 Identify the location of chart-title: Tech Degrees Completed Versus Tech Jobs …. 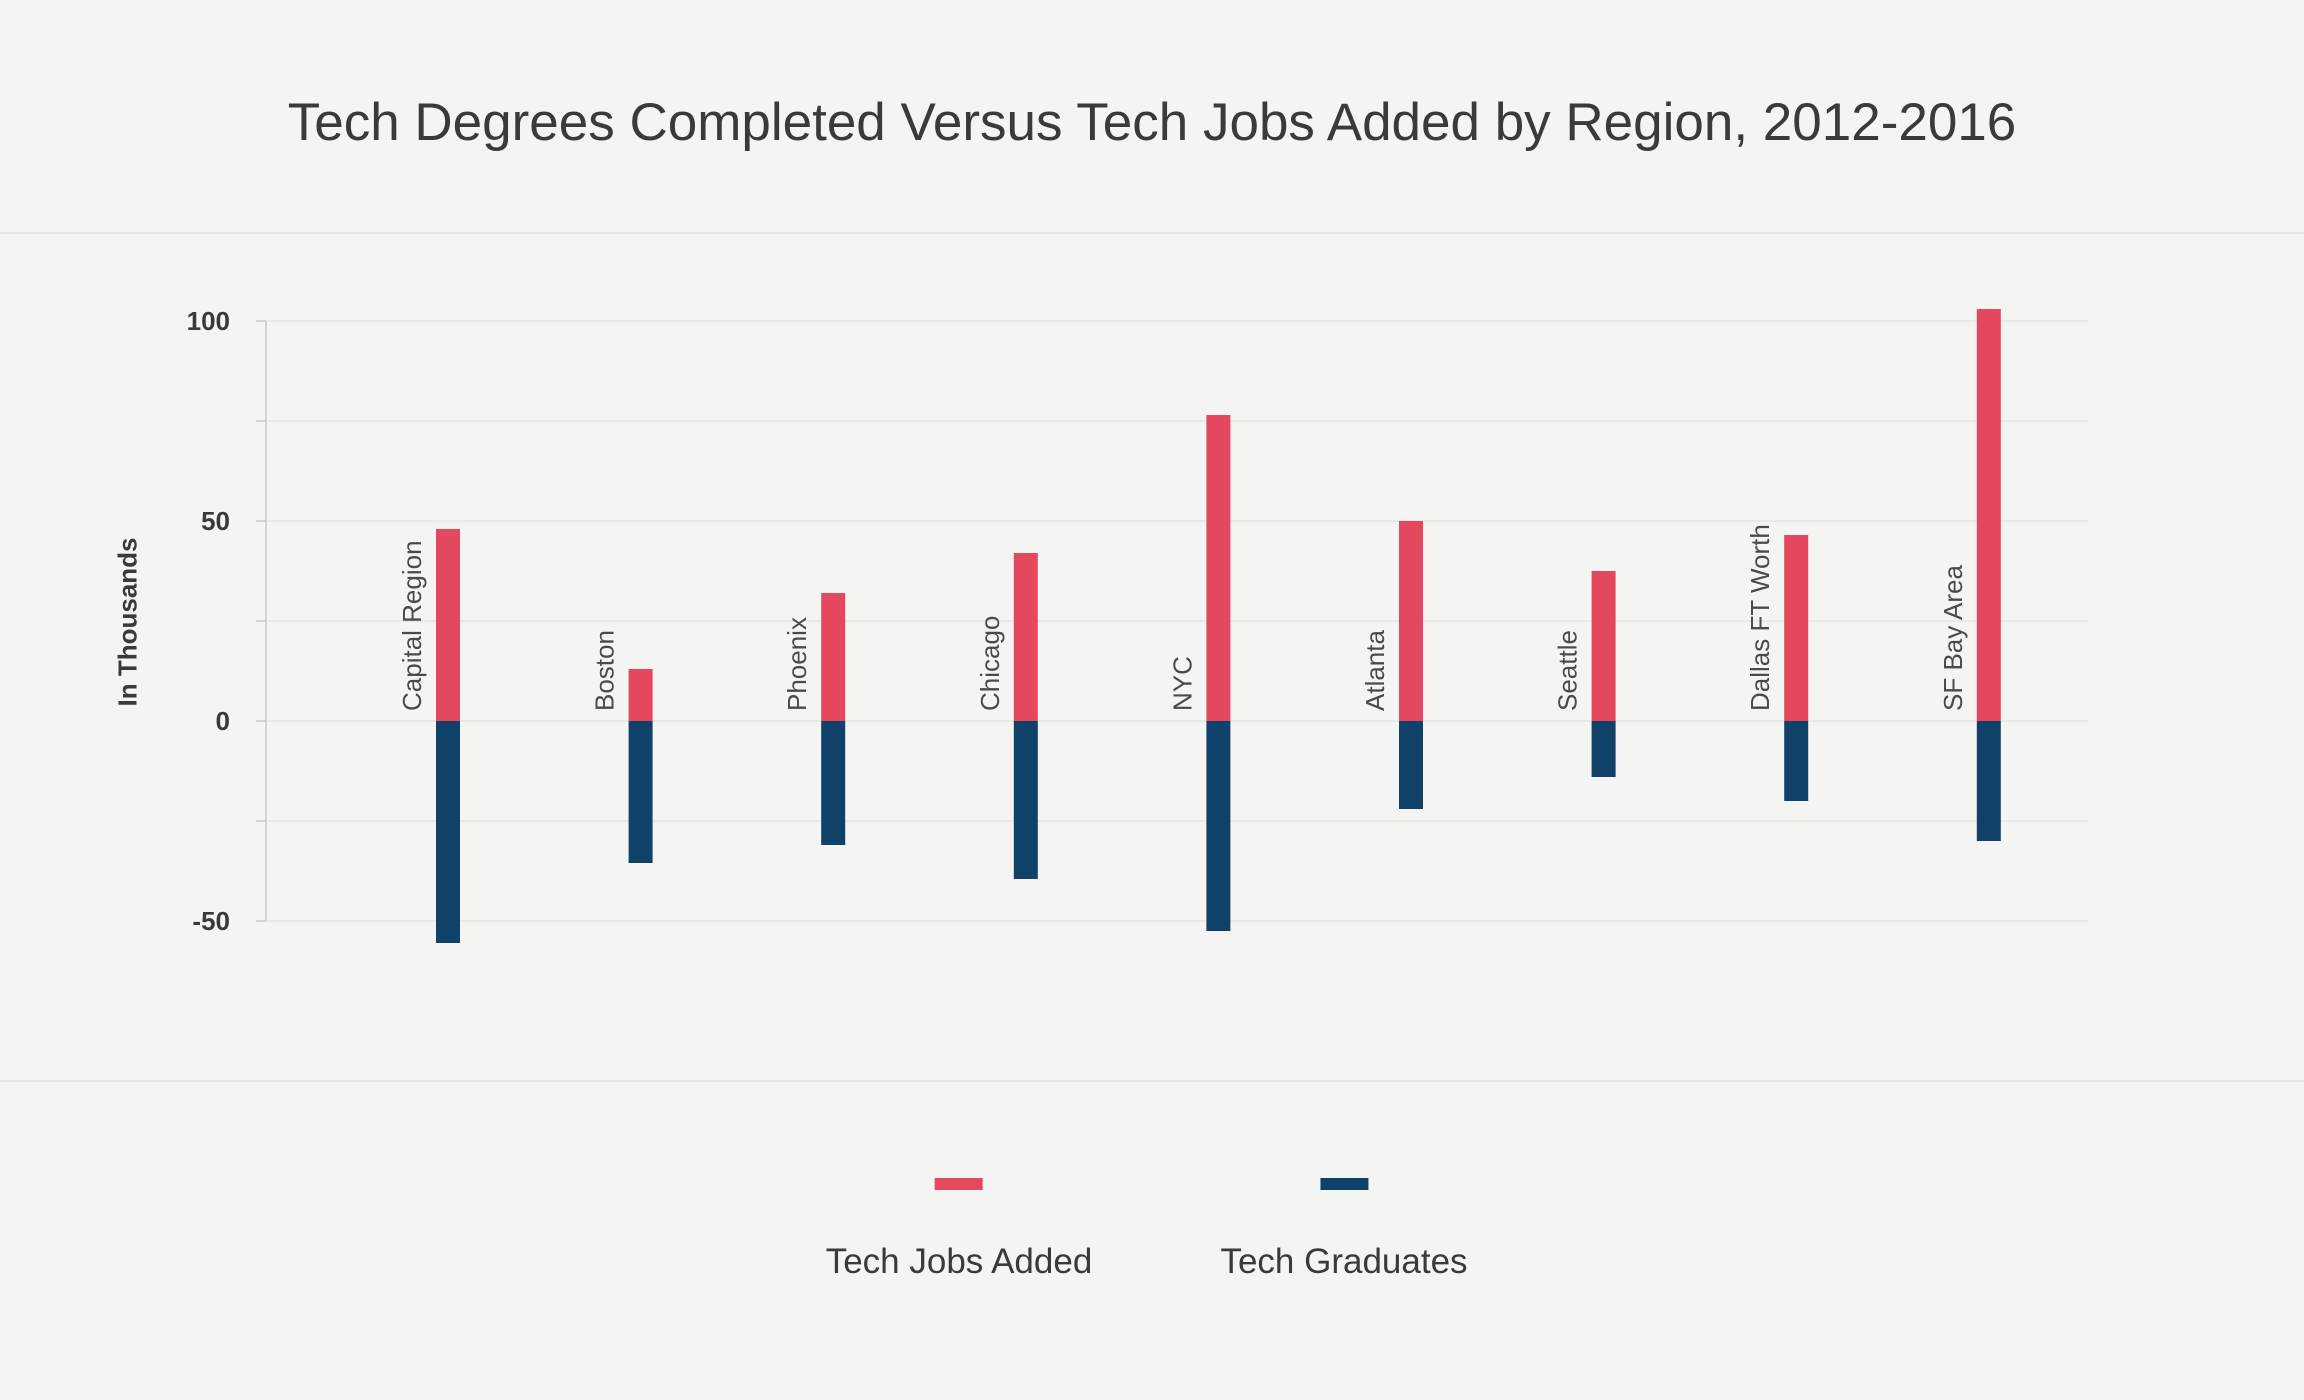
(1152, 122).